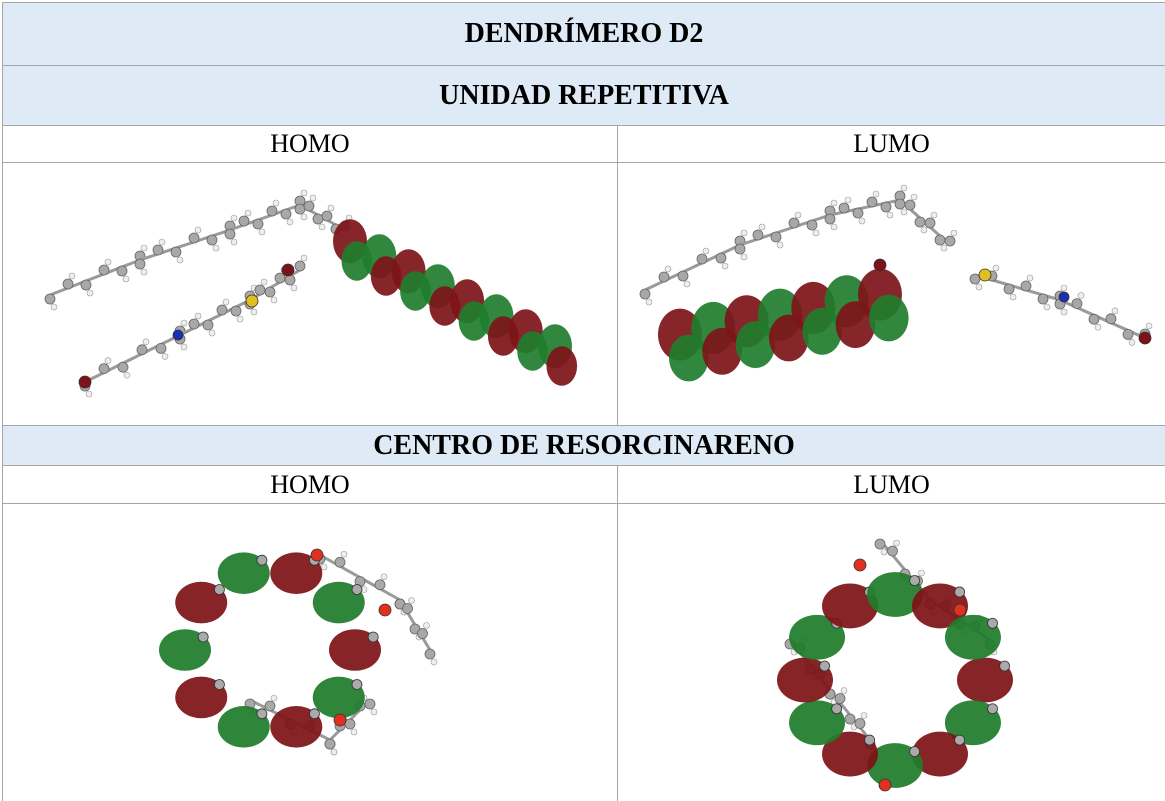  I want to click on table-title: DENDRÍMERO D2, so click(583, 33).